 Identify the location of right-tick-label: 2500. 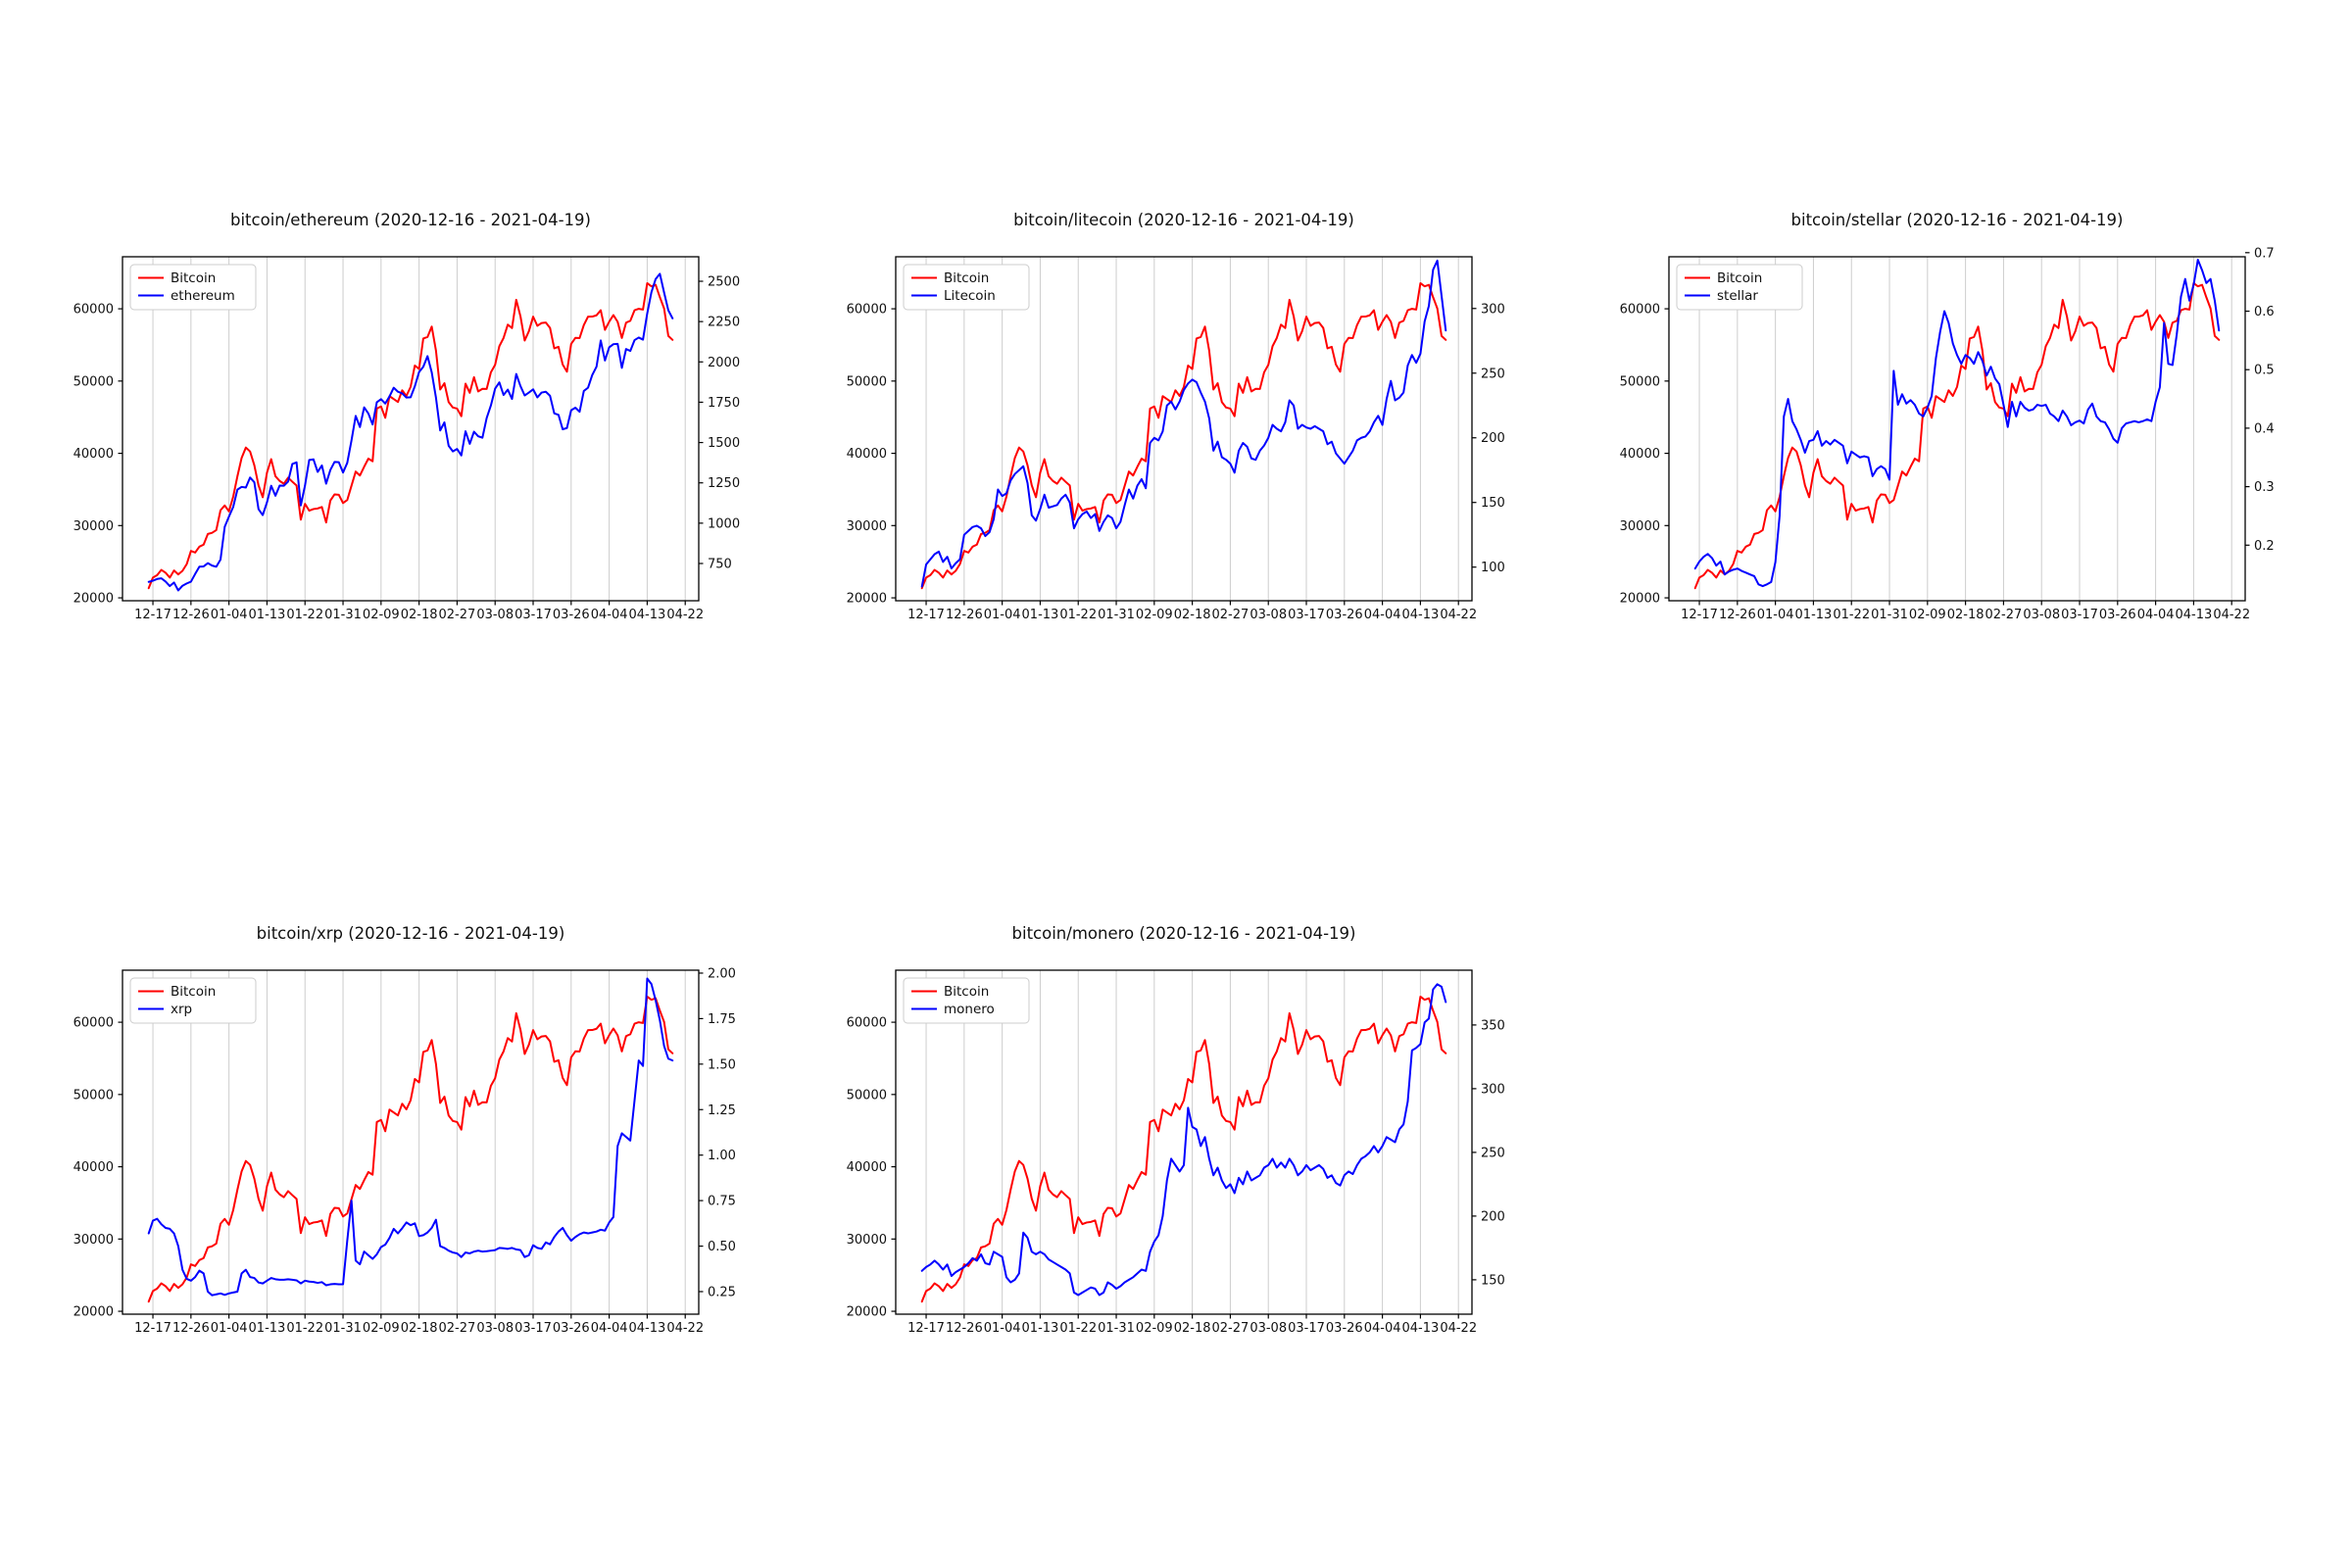
(724, 282).